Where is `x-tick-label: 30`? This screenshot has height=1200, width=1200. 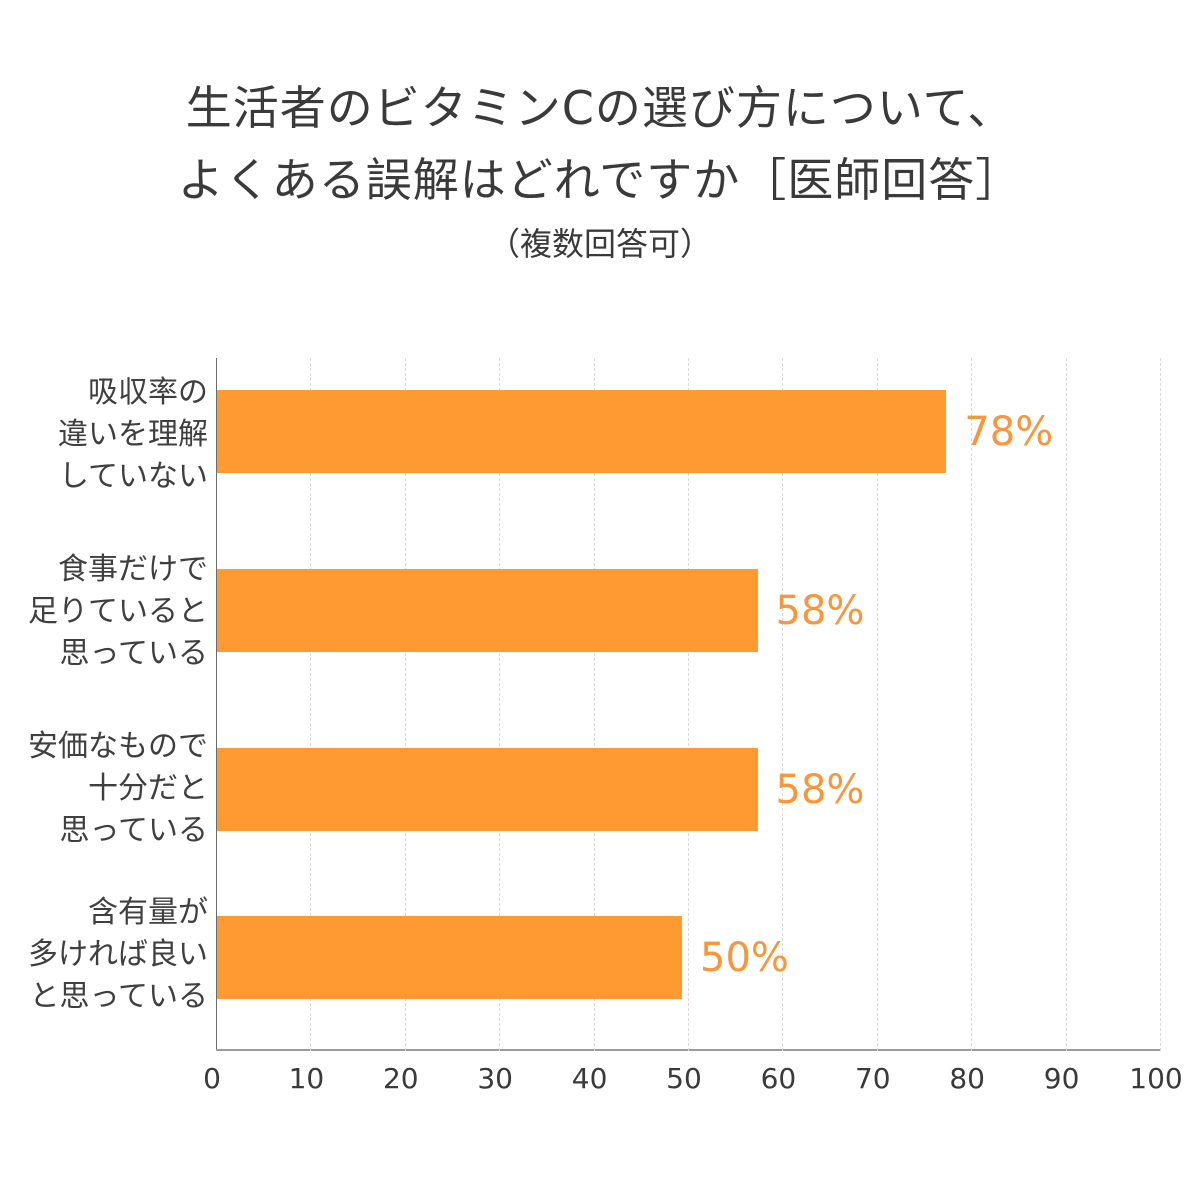 x-tick-label: 30 is located at coordinates (495, 1078).